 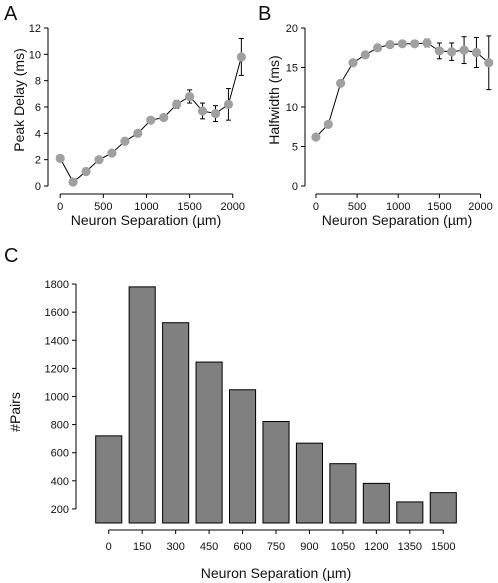 What do you see at coordinates (11, 256) in the screenshot?
I see `panel-letter-c: C` at bounding box center [11, 256].